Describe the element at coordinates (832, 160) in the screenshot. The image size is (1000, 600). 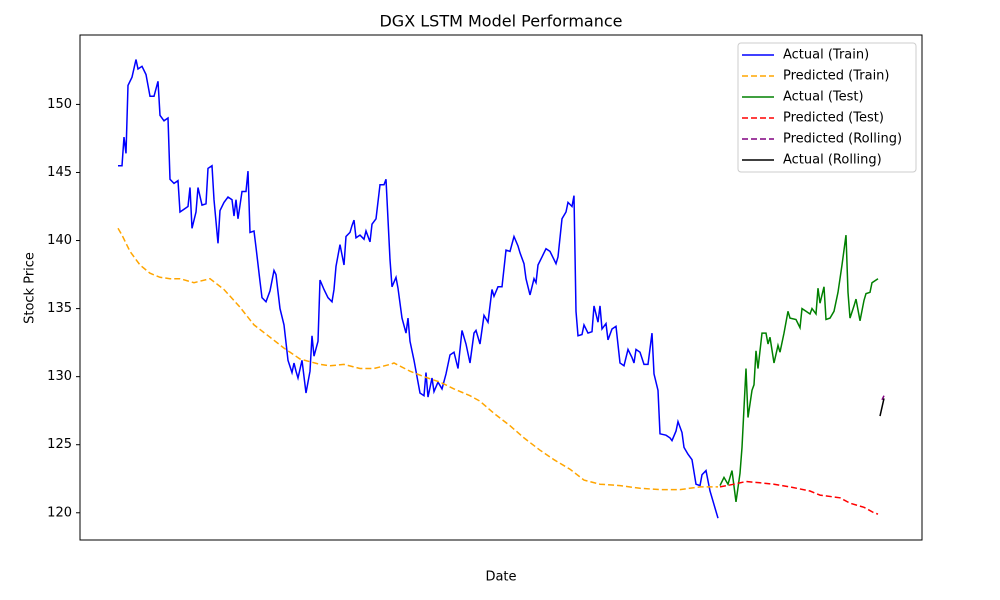
I see `legend-label: Actual (Rolling)` at that location.